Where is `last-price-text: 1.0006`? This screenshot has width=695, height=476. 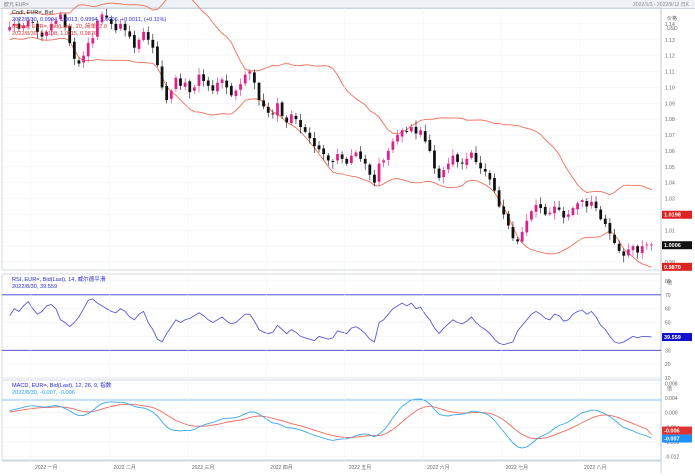
last-price-text: 1.0006 is located at coordinates (672, 246).